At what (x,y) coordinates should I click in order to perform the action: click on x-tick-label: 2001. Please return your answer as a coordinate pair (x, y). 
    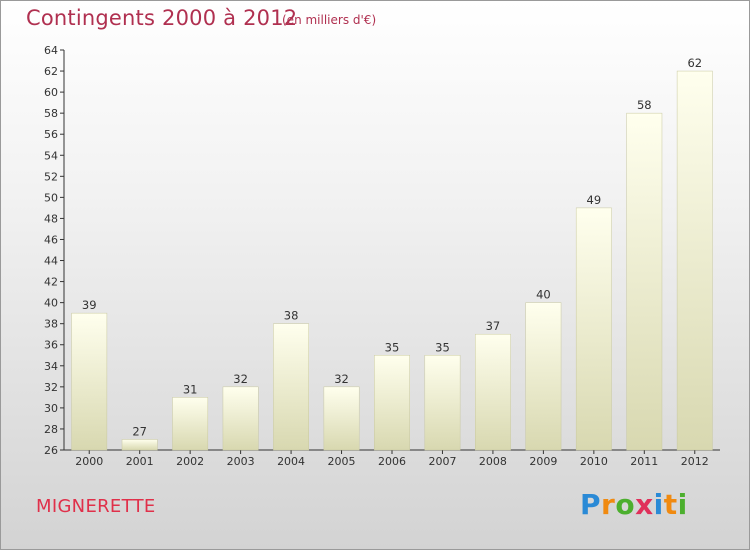
    Looking at the image, I should click on (140, 461).